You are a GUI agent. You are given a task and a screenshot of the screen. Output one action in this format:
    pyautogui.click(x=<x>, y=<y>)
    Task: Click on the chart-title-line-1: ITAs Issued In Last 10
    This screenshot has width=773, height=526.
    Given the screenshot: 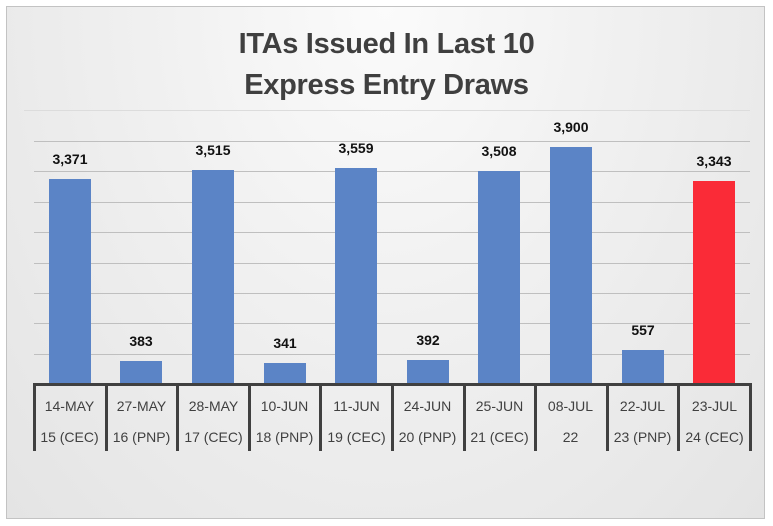 What is the action you would take?
    pyautogui.click(x=386, y=44)
    